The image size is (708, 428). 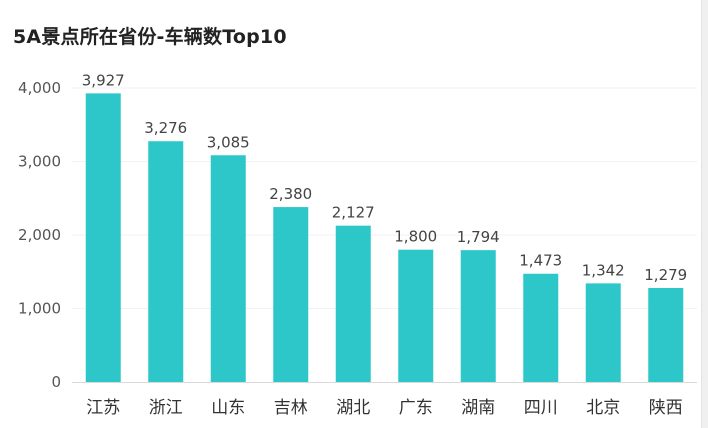 I want to click on x-tick-label: 四川, so click(x=541, y=408).